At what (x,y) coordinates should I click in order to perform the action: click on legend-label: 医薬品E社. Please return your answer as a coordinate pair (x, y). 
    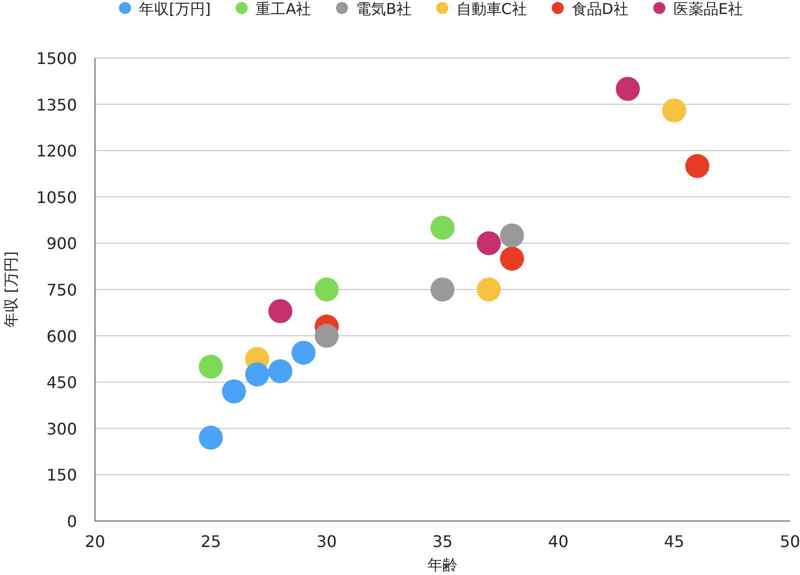
    Looking at the image, I should click on (708, 9).